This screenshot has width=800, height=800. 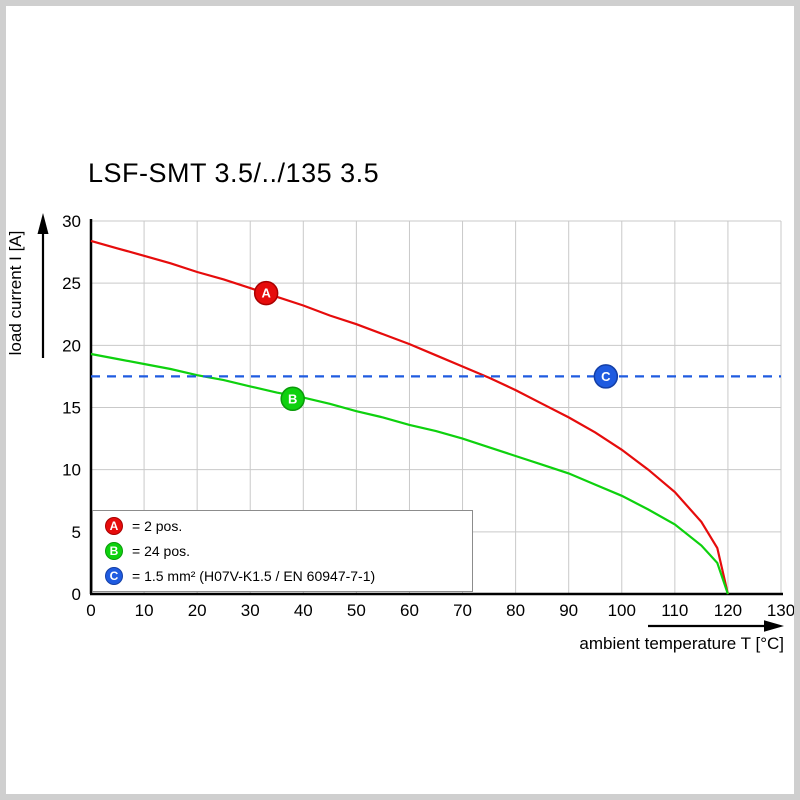 I want to click on y-tick-label: 20, so click(x=71, y=345).